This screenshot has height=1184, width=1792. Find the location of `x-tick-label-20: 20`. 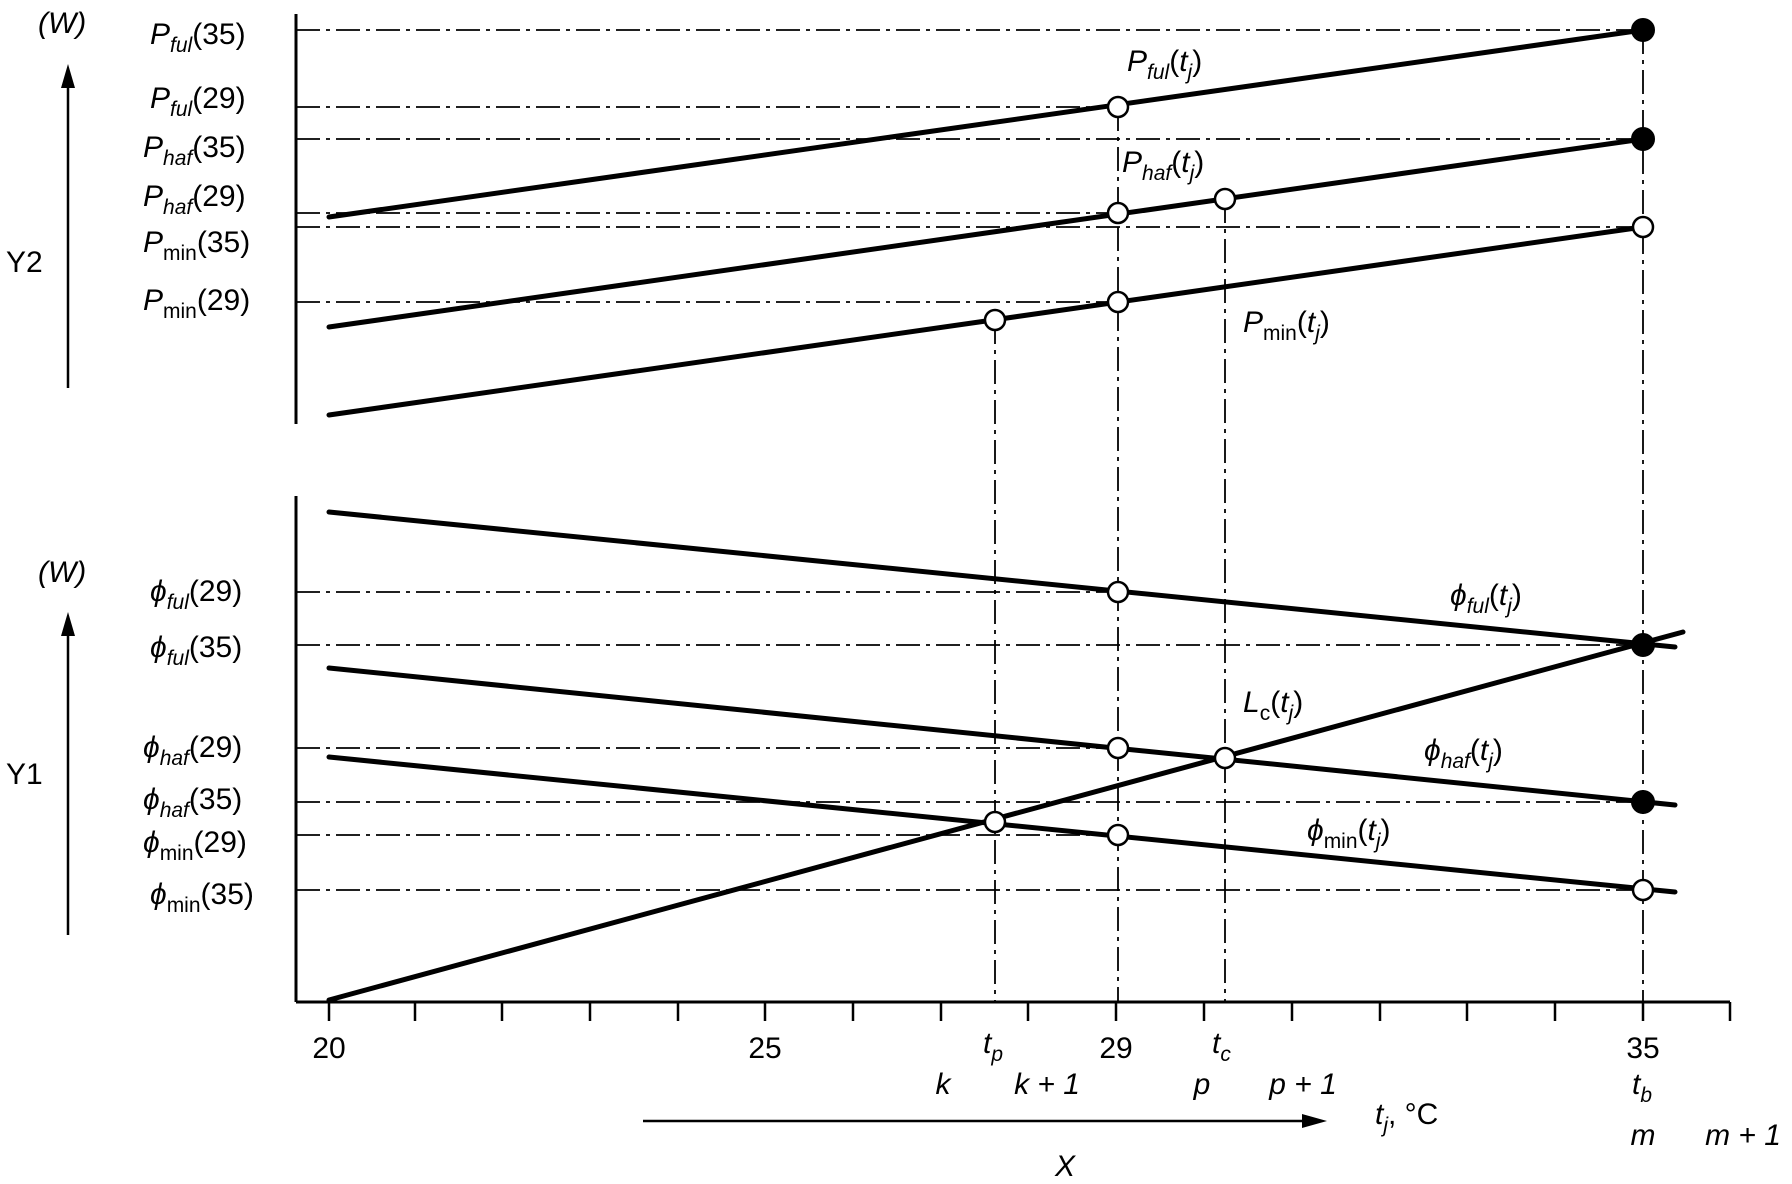

x-tick-label-20: 20 is located at coordinates (328, 1048).